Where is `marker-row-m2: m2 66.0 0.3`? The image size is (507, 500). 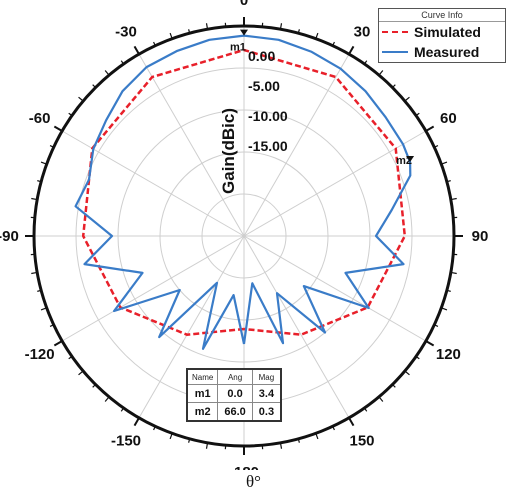 marker-row-m2: m2 66.0 0.3 is located at coordinates (234, 412).